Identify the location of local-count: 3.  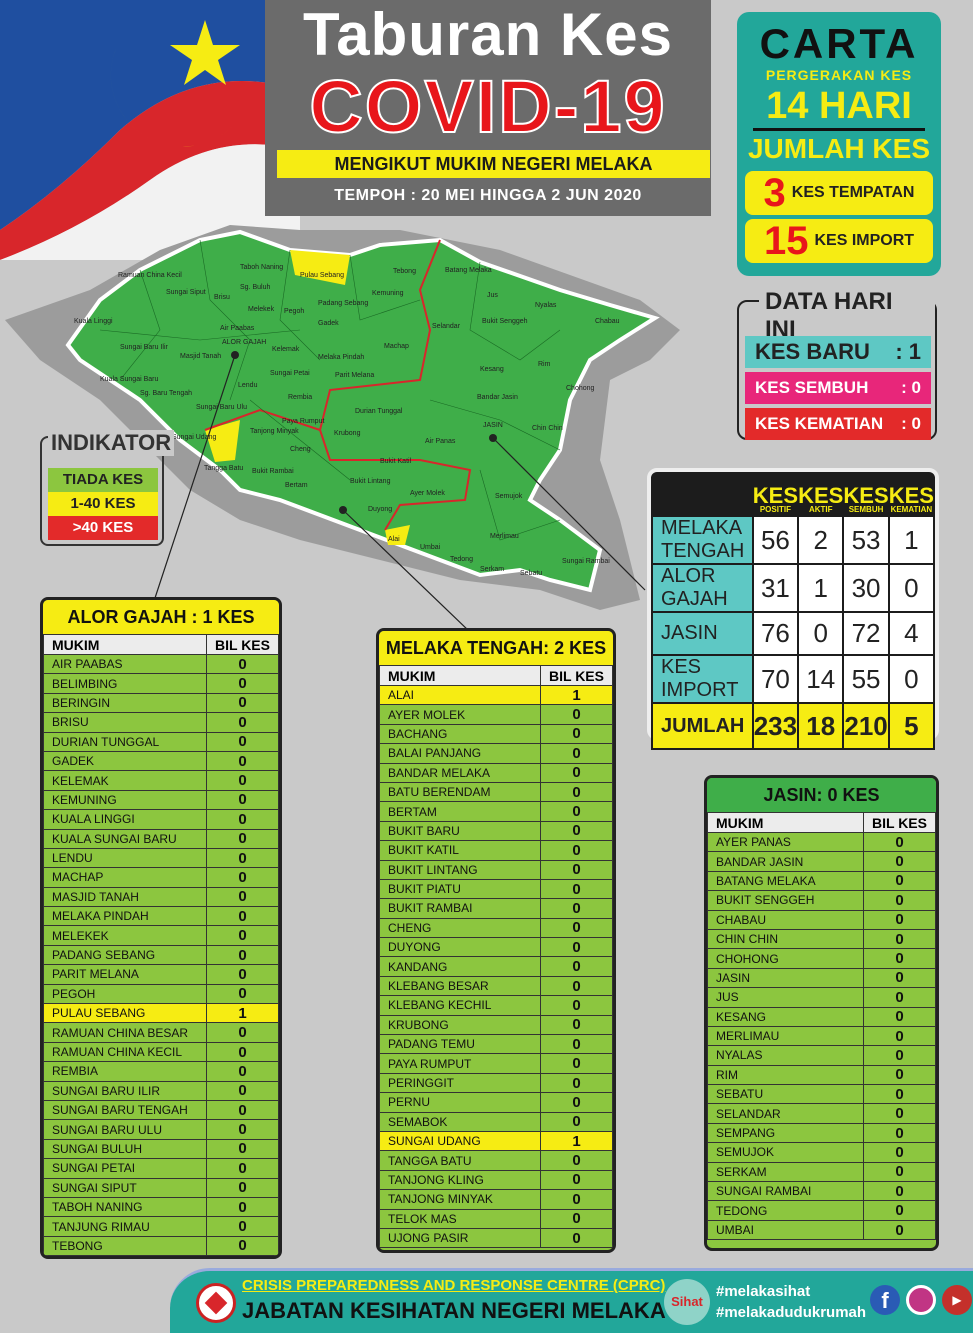
(774, 192).